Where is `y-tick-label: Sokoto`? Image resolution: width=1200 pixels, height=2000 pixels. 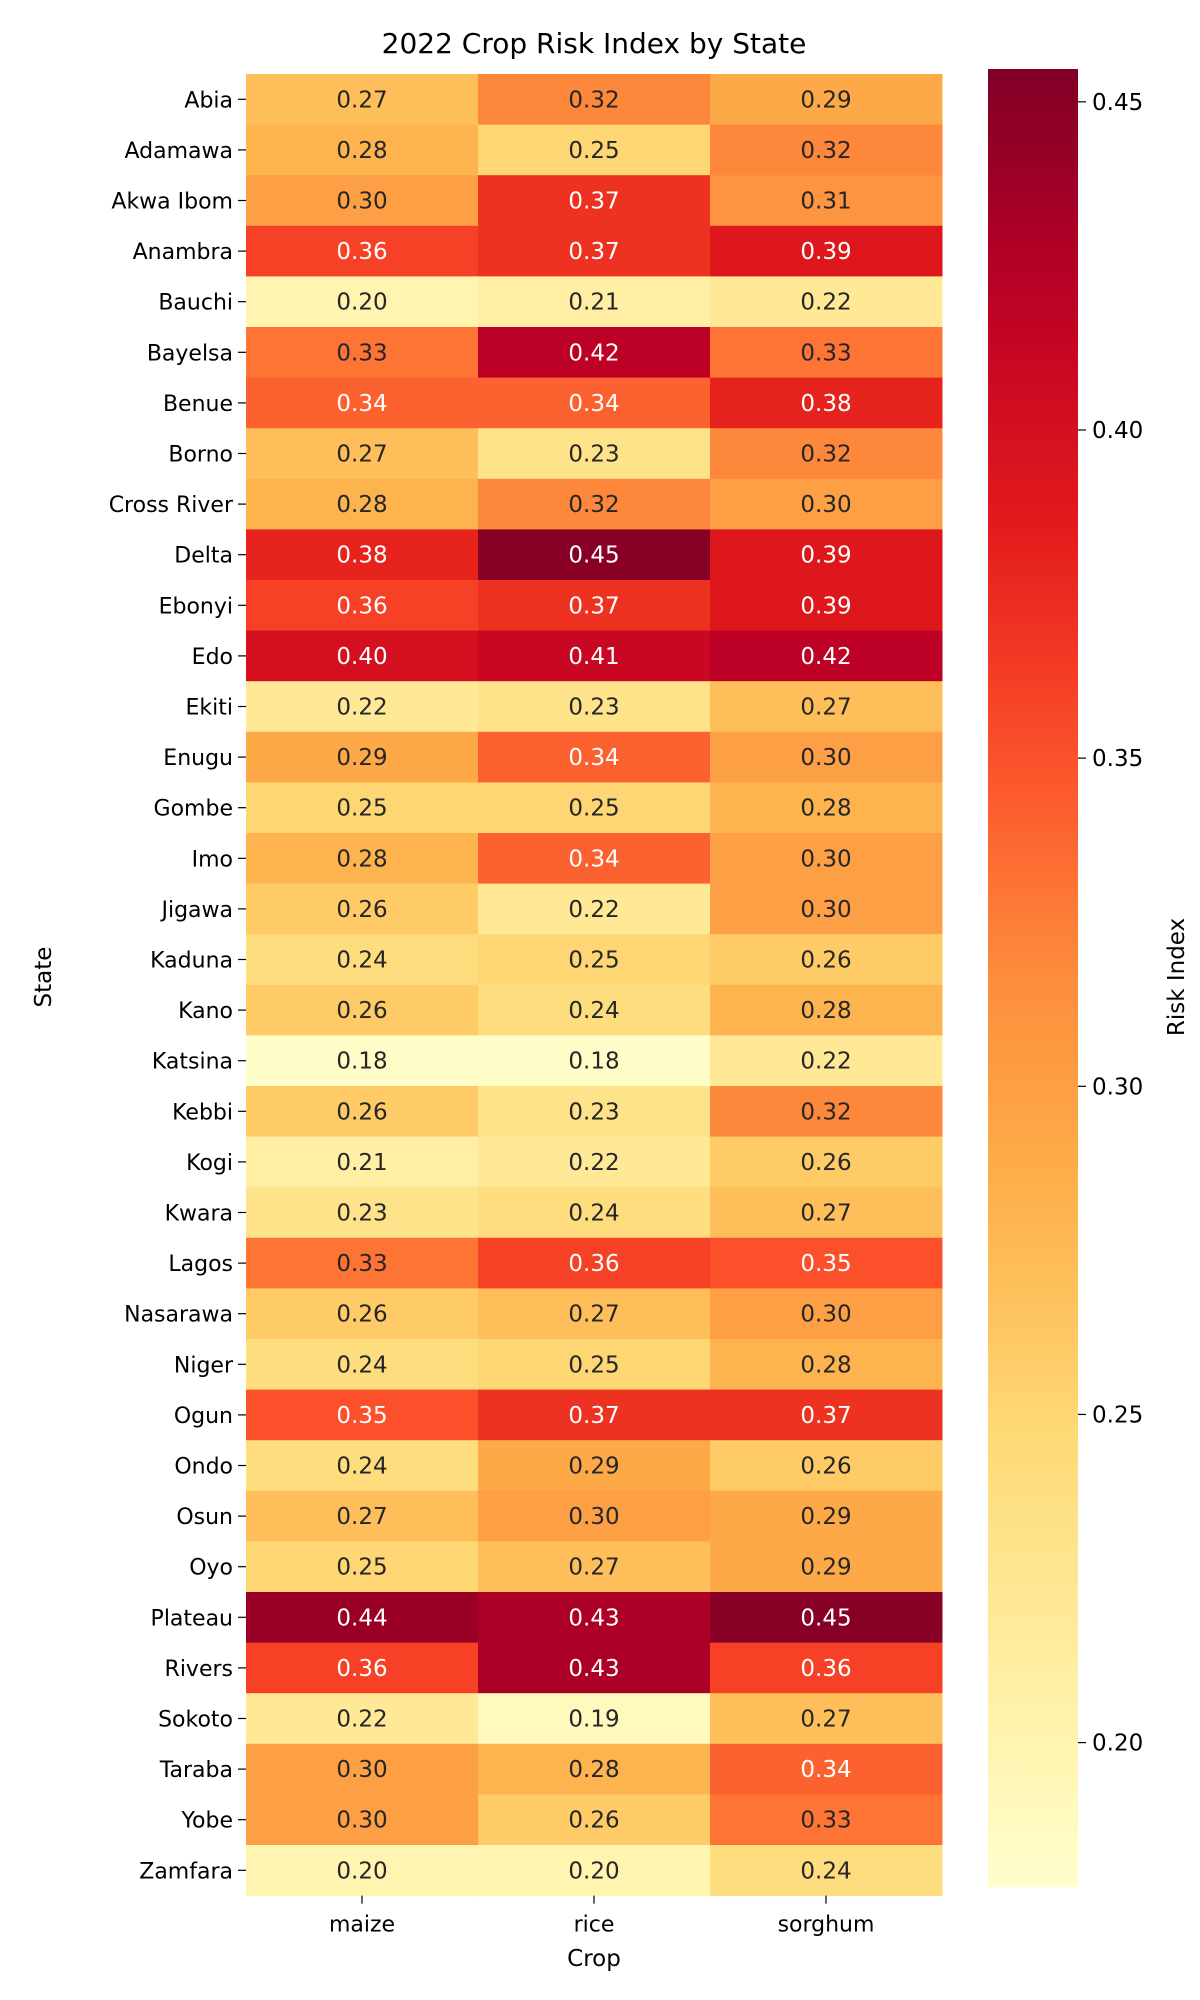 y-tick-label: Sokoto is located at coordinates (195, 1720).